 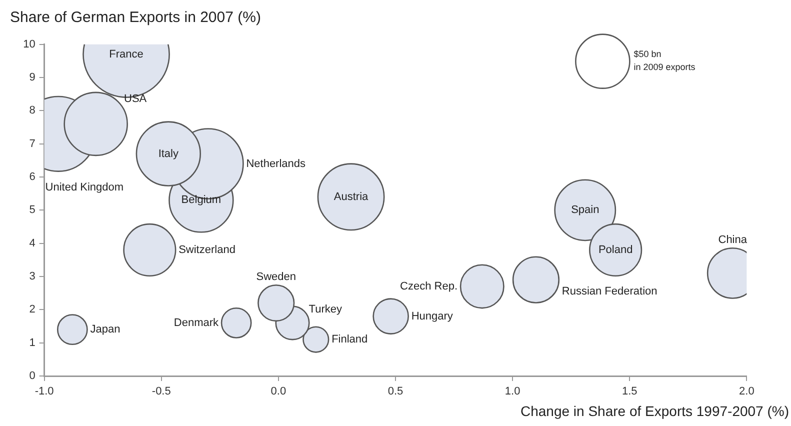 I want to click on series-label: Hungary, so click(x=432, y=316).